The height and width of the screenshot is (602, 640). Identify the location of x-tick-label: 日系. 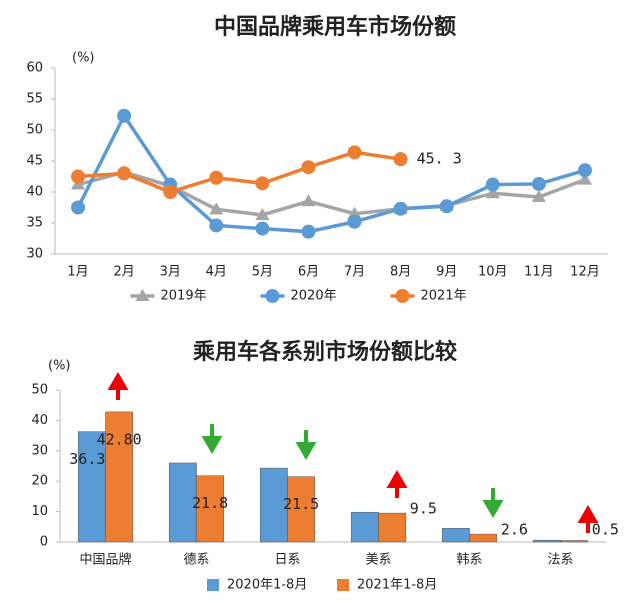
(287, 560).